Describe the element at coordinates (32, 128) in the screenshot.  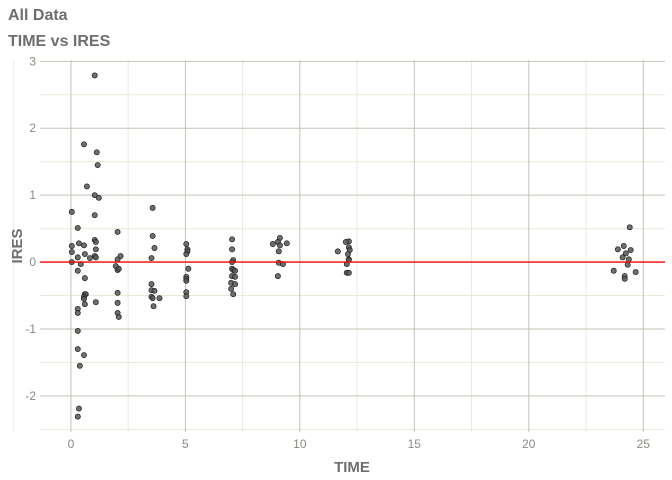
I see `y-tick-label: 2` at that location.